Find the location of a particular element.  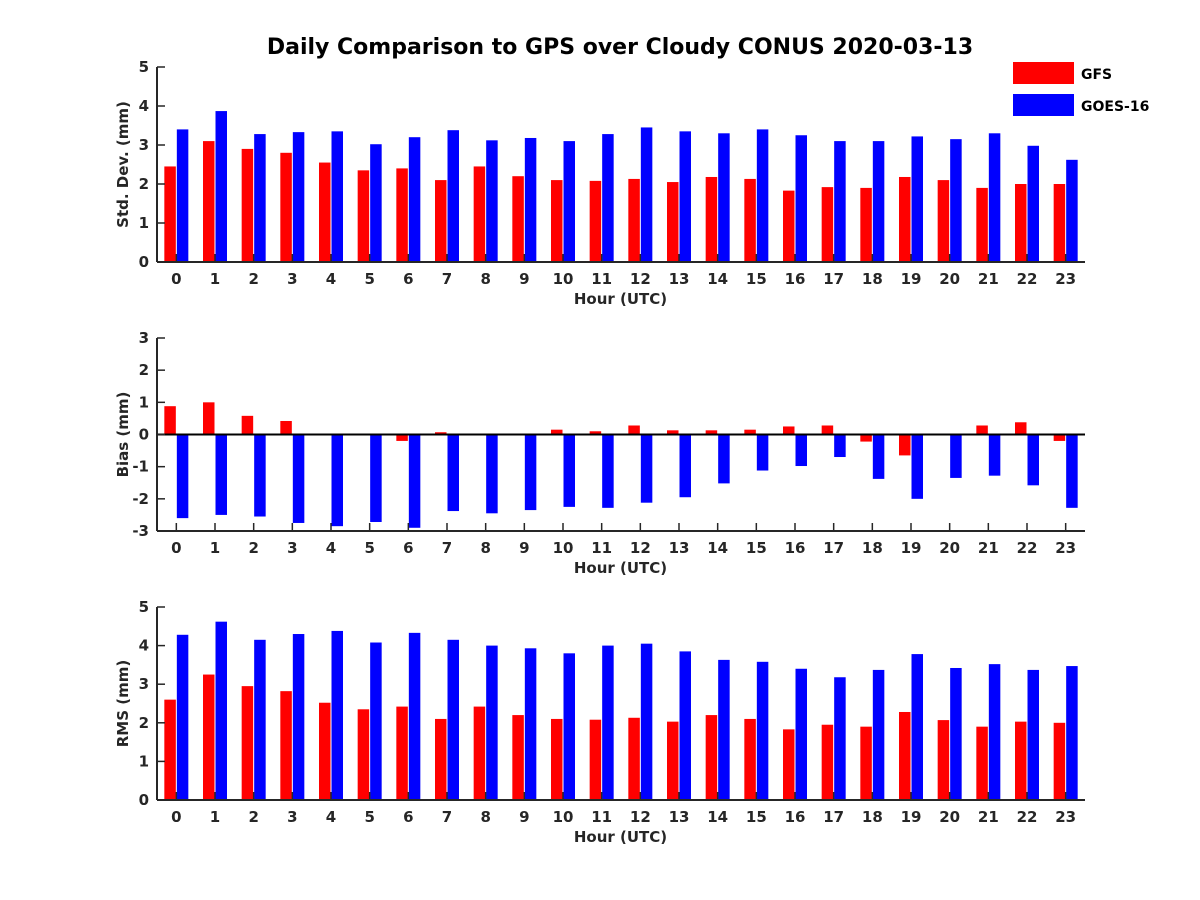

y-tick-label-std-0: 0 is located at coordinates (144, 262).